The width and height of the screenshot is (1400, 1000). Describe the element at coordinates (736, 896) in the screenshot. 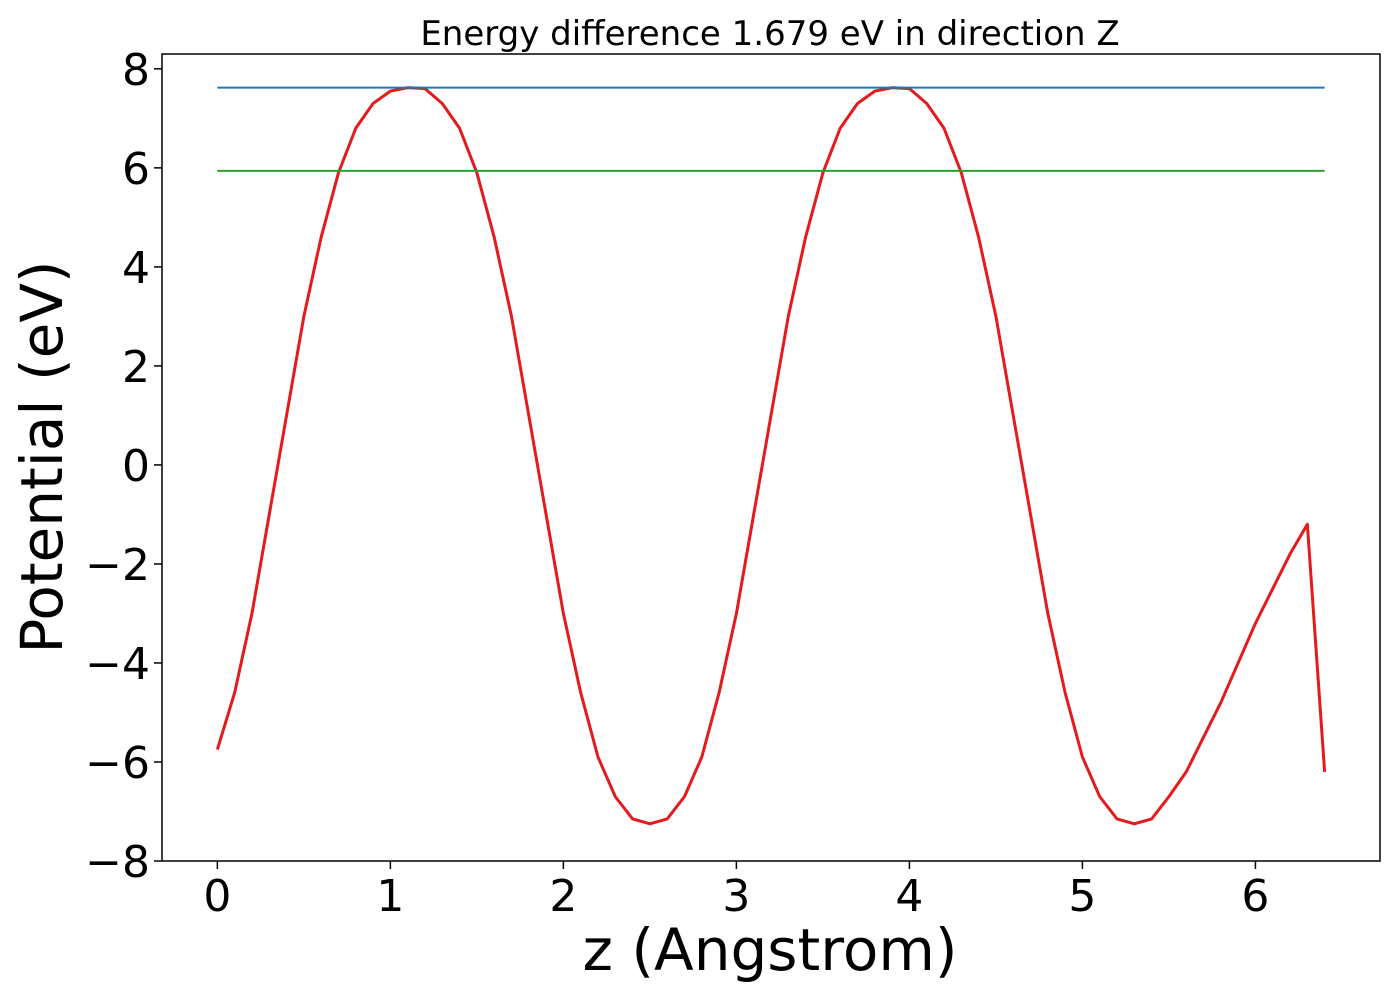

I see `x-tick-label: 3` at that location.